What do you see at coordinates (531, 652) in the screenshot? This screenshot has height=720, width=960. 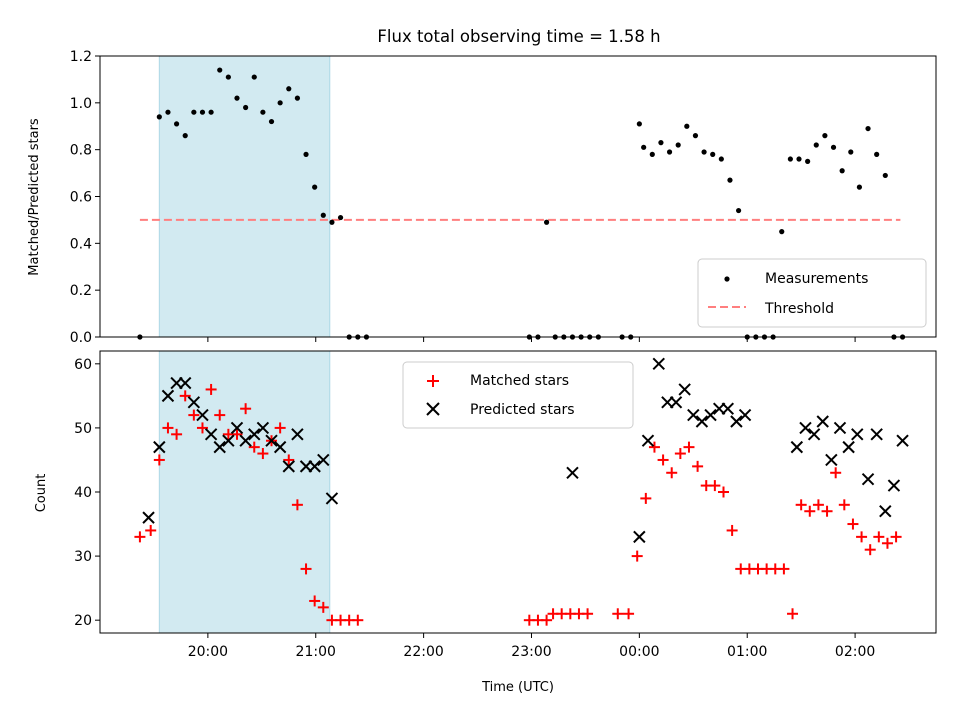 I see `x-tick-label: 23:00` at bounding box center [531, 652].